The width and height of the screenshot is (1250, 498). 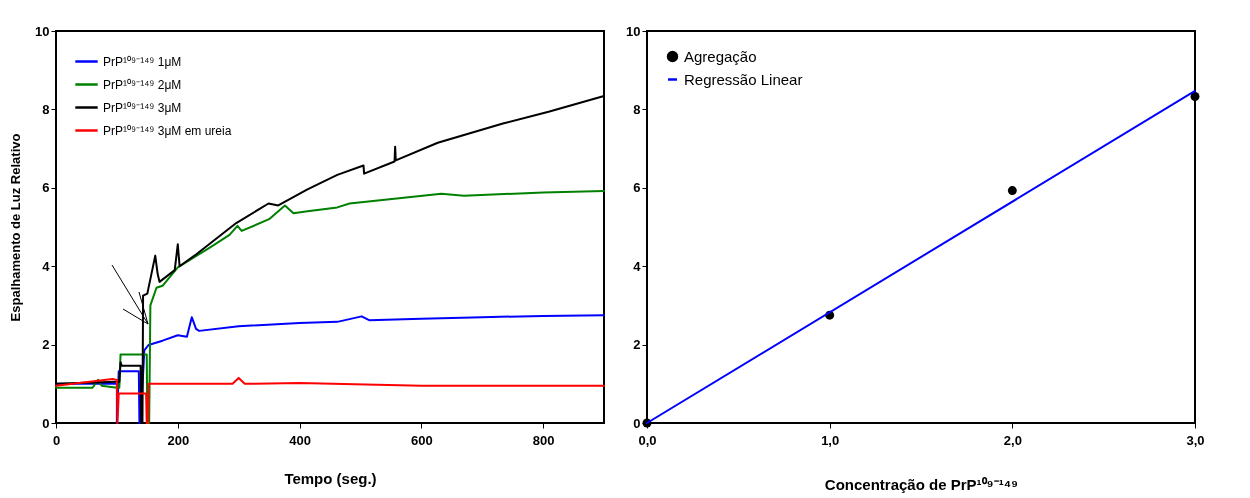 I want to click on x-tick-label: 0, so click(x=56, y=440).